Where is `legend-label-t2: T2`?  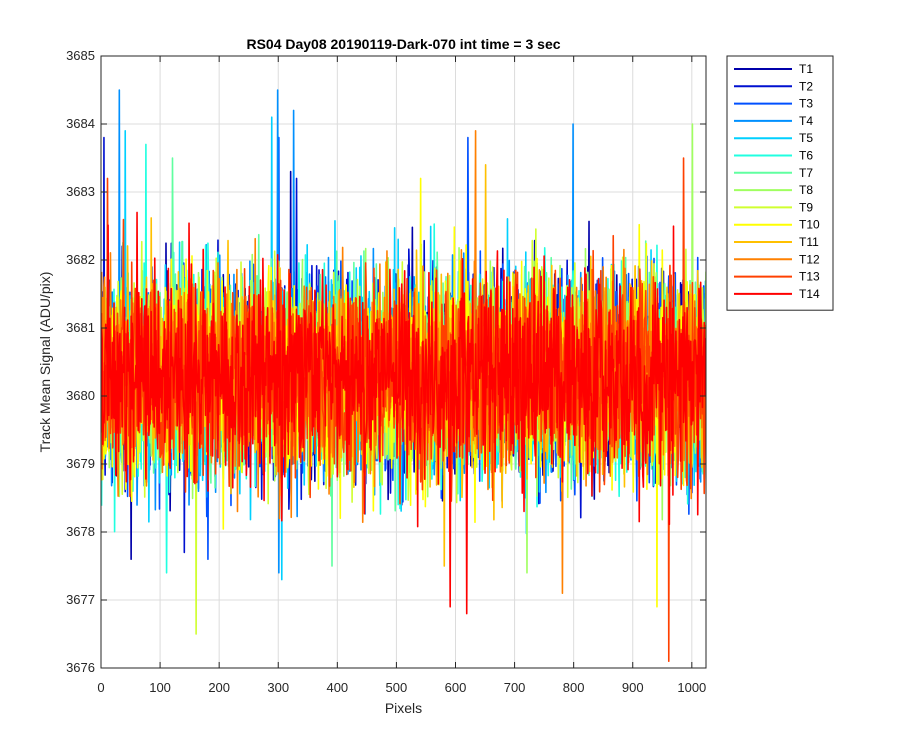
legend-label-t2: T2 is located at coordinates (806, 86).